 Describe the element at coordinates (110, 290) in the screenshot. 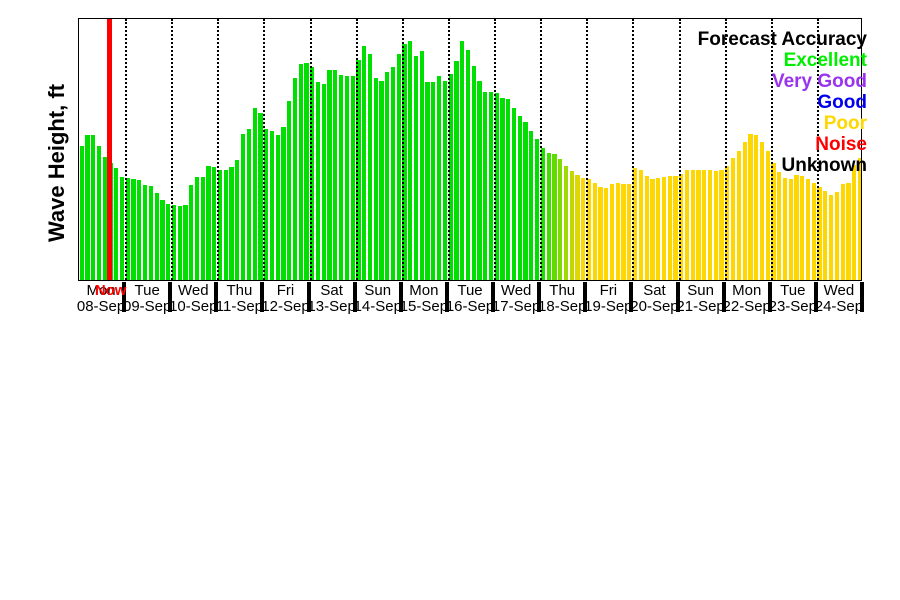

I see `now-marker-label: Now` at that location.